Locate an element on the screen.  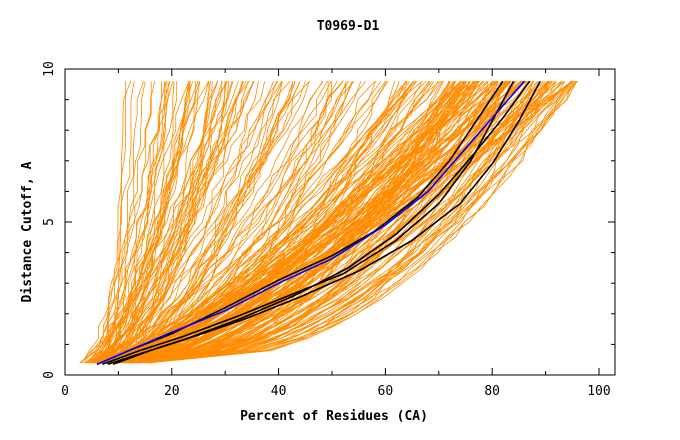
x-tick-label: 80 is located at coordinates (492, 391).